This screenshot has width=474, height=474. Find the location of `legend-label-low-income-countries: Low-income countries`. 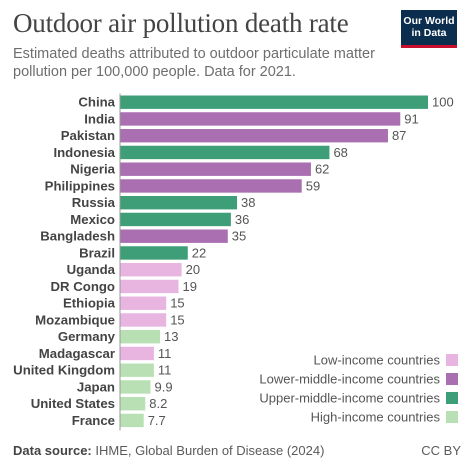

legend-label-low-income-countries: Low-income countries is located at coordinates (377, 360).